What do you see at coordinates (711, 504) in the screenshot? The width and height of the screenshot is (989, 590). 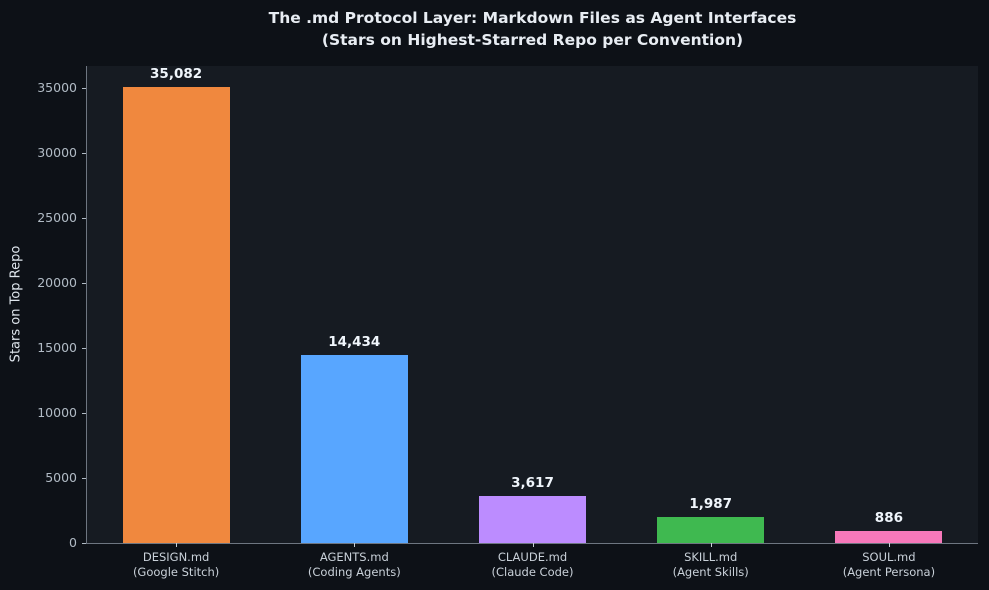 I see `bar-value-label: 1,987` at bounding box center [711, 504].